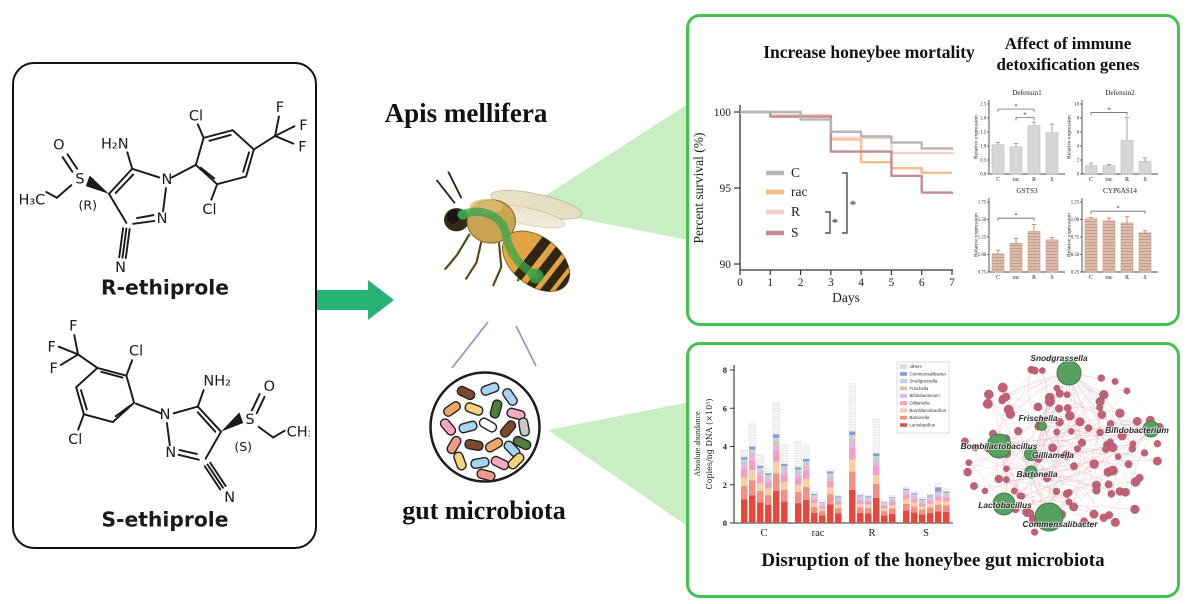 The width and height of the screenshot is (1188, 604). I want to click on svg-text: 0.50, so click(1075, 255).